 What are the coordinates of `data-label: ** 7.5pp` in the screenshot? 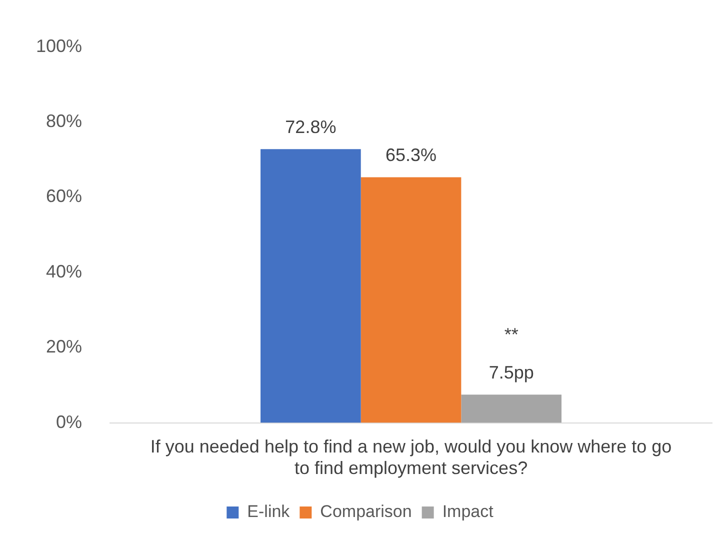 It's located at (511, 353).